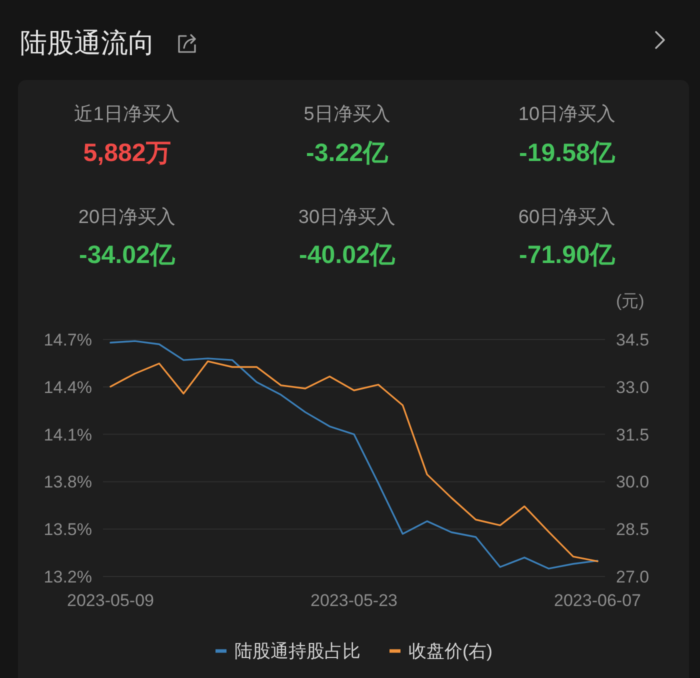 This screenshot has width=700, height=678. Describe the element at coordinates (68, 482) in the screenshot. I see `y-tick-label: 13.8%` at that location.